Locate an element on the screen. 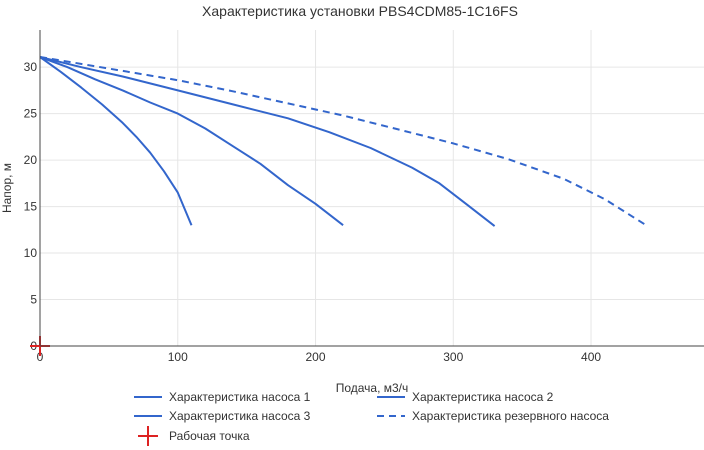  y-axis-label: Напор, м is located at coordinates (7, 188).